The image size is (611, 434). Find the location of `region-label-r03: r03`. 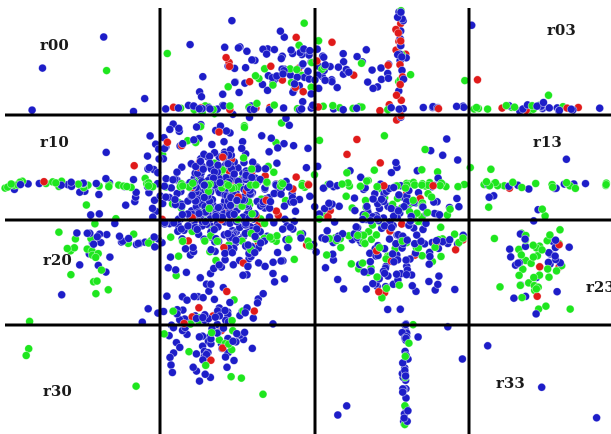

region-label-r03: r03 is located at coordinates (561, 30).